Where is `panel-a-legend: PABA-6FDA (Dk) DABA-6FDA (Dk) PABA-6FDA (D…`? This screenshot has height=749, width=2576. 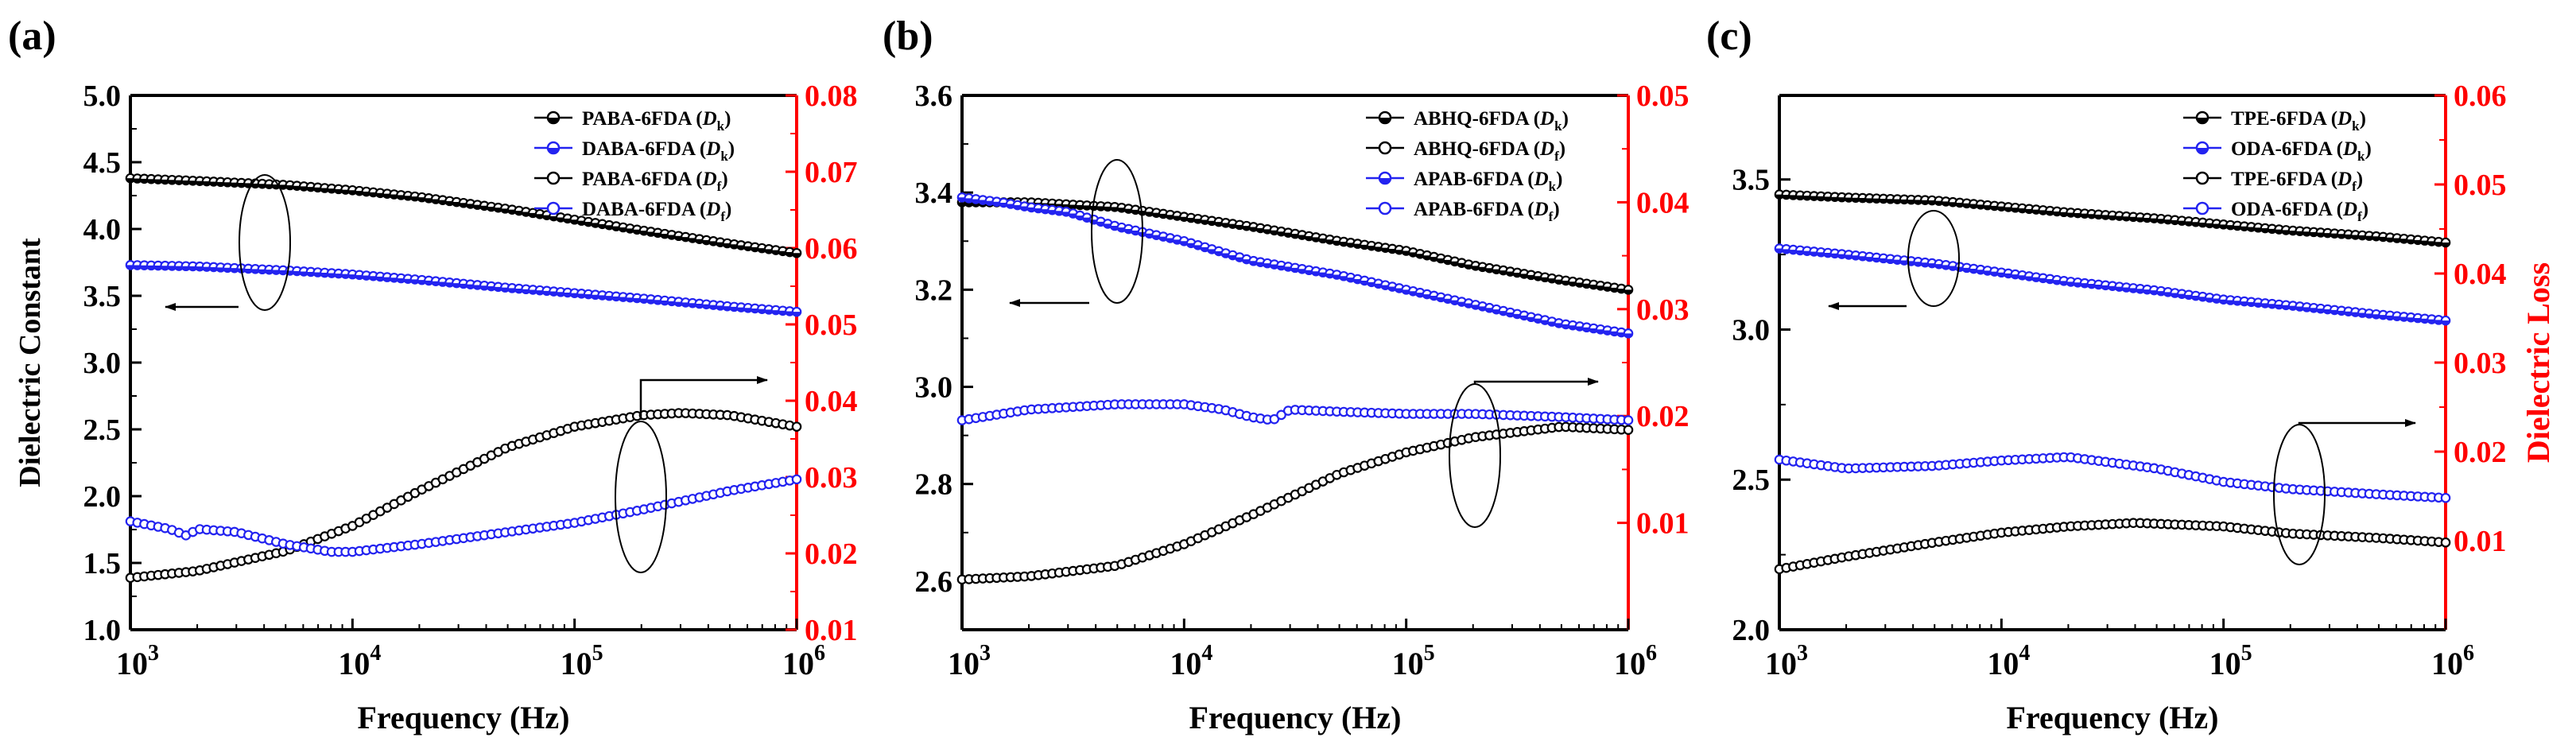
panel-a-legend: PABA-6FDA (Dk) DABA-6FDA (Dk) PABA-6FDA (D… is located at coordinates (634, 166).